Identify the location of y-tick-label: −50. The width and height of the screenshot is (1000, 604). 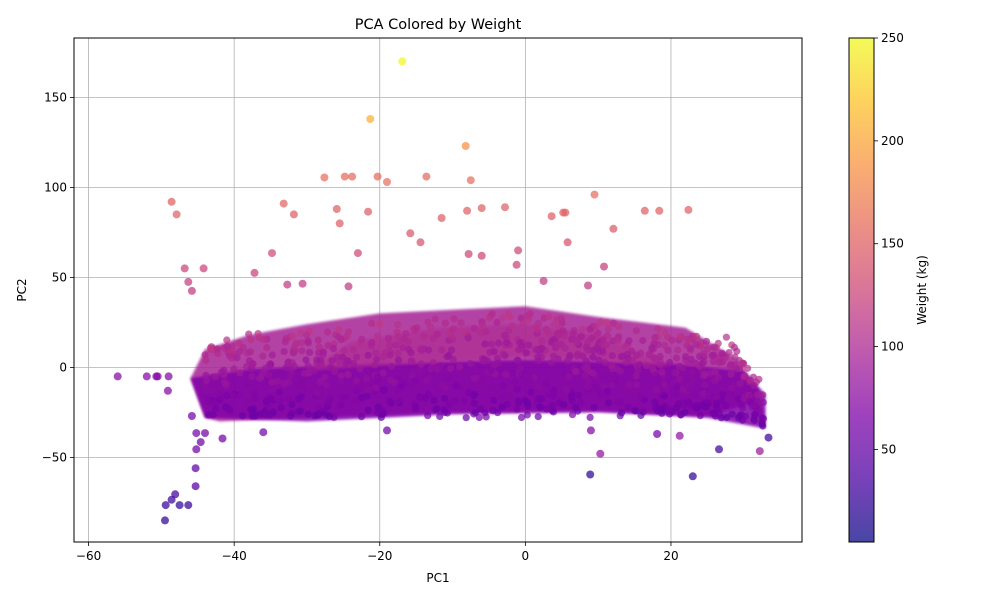
(54, 457).